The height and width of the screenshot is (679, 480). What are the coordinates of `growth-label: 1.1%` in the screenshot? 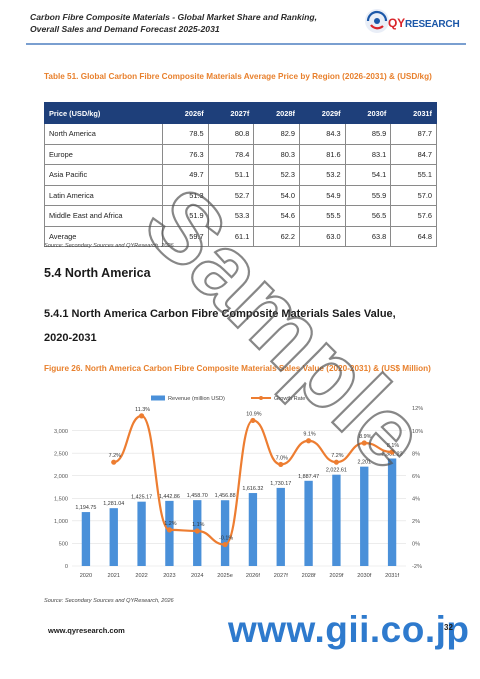 It's located at (198, 525).